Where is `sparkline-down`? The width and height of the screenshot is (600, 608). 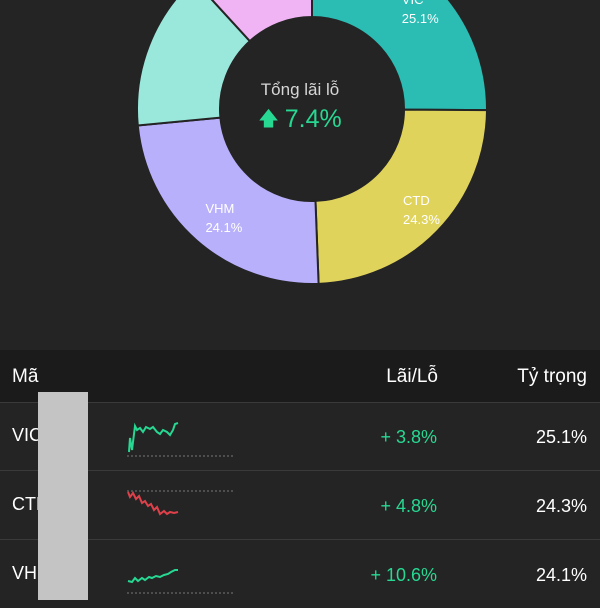 sparkline-down is located at coordinates (180, 503).